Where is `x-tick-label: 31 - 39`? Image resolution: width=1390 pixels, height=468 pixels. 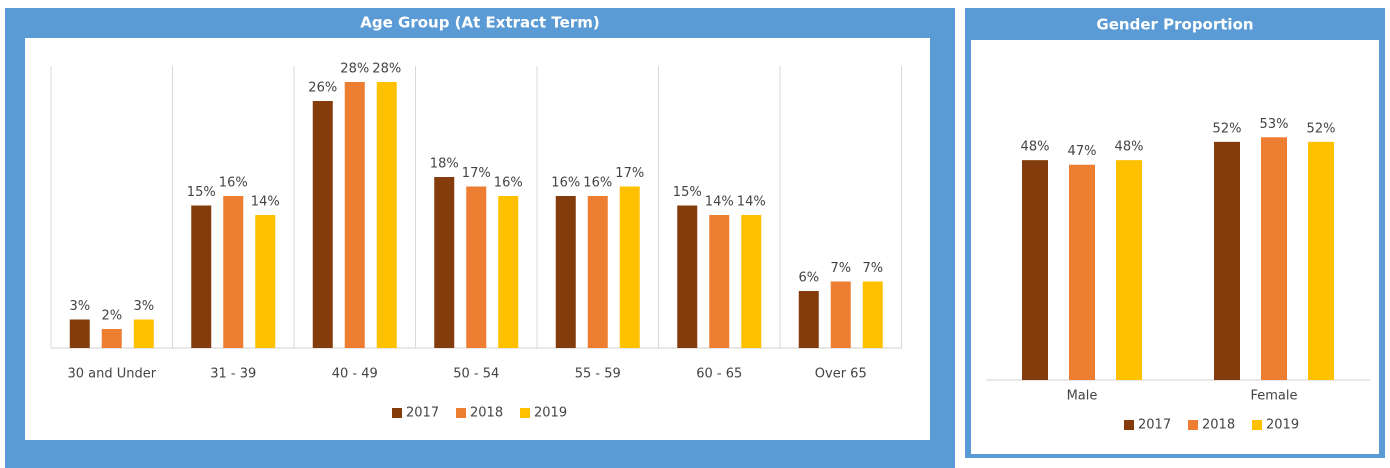 x-tick-label: 31 - 39 is located at coordinates (233, 374).